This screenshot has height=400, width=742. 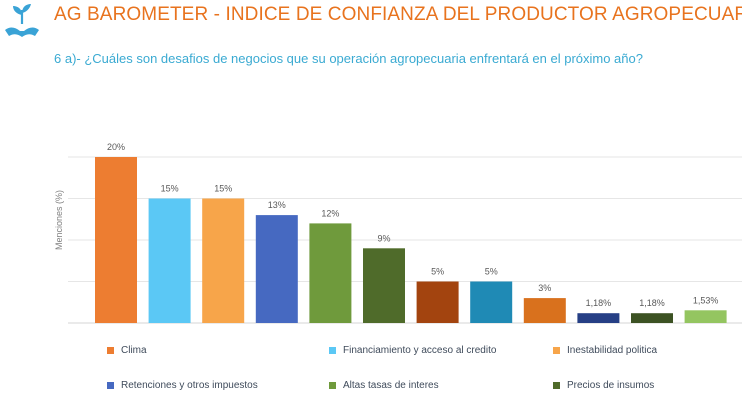 I want to click on legend-item: Altas tasas de interes, so click(x=384, y=385).